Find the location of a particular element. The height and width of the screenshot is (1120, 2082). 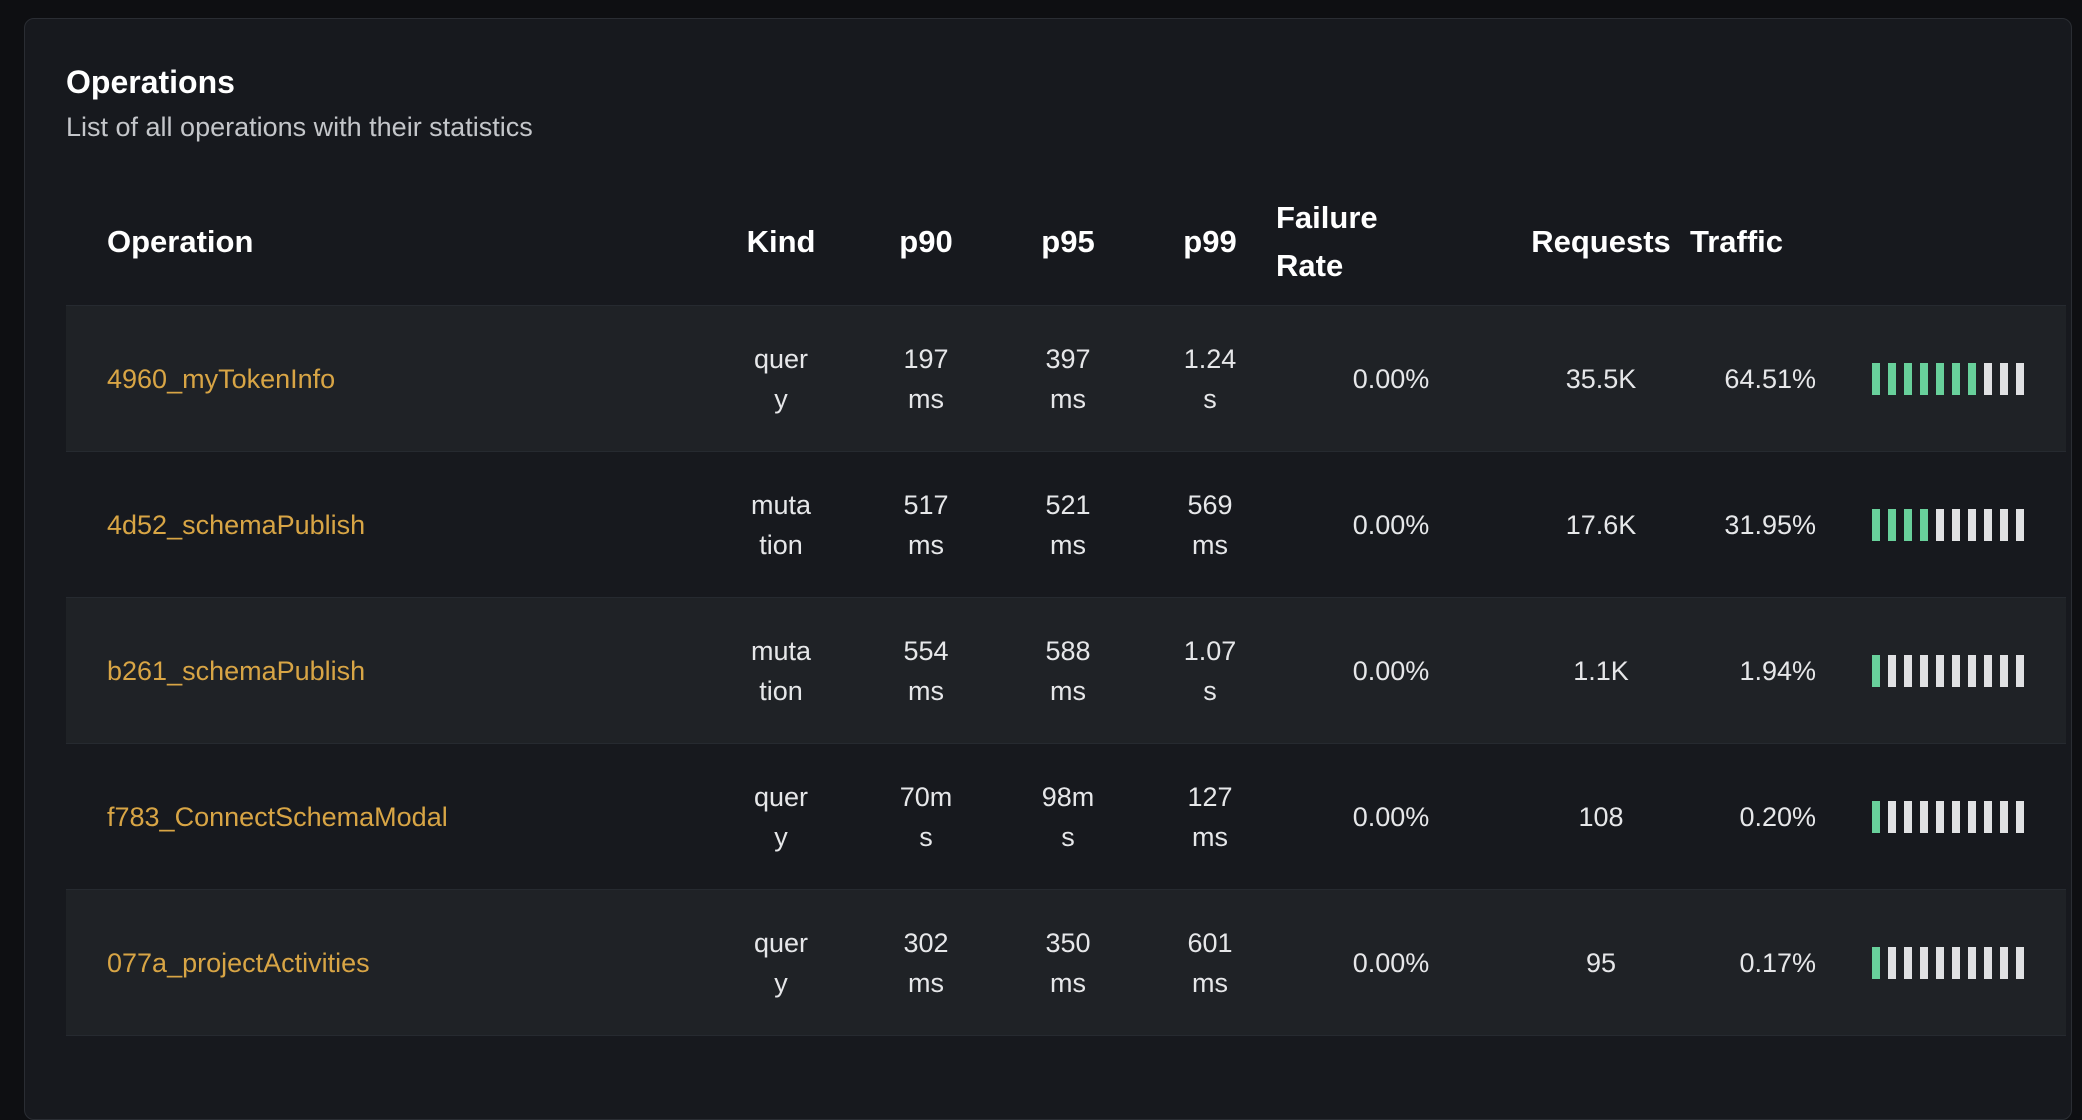

p95-value: 98ms is located at coordinates (1068, 816).